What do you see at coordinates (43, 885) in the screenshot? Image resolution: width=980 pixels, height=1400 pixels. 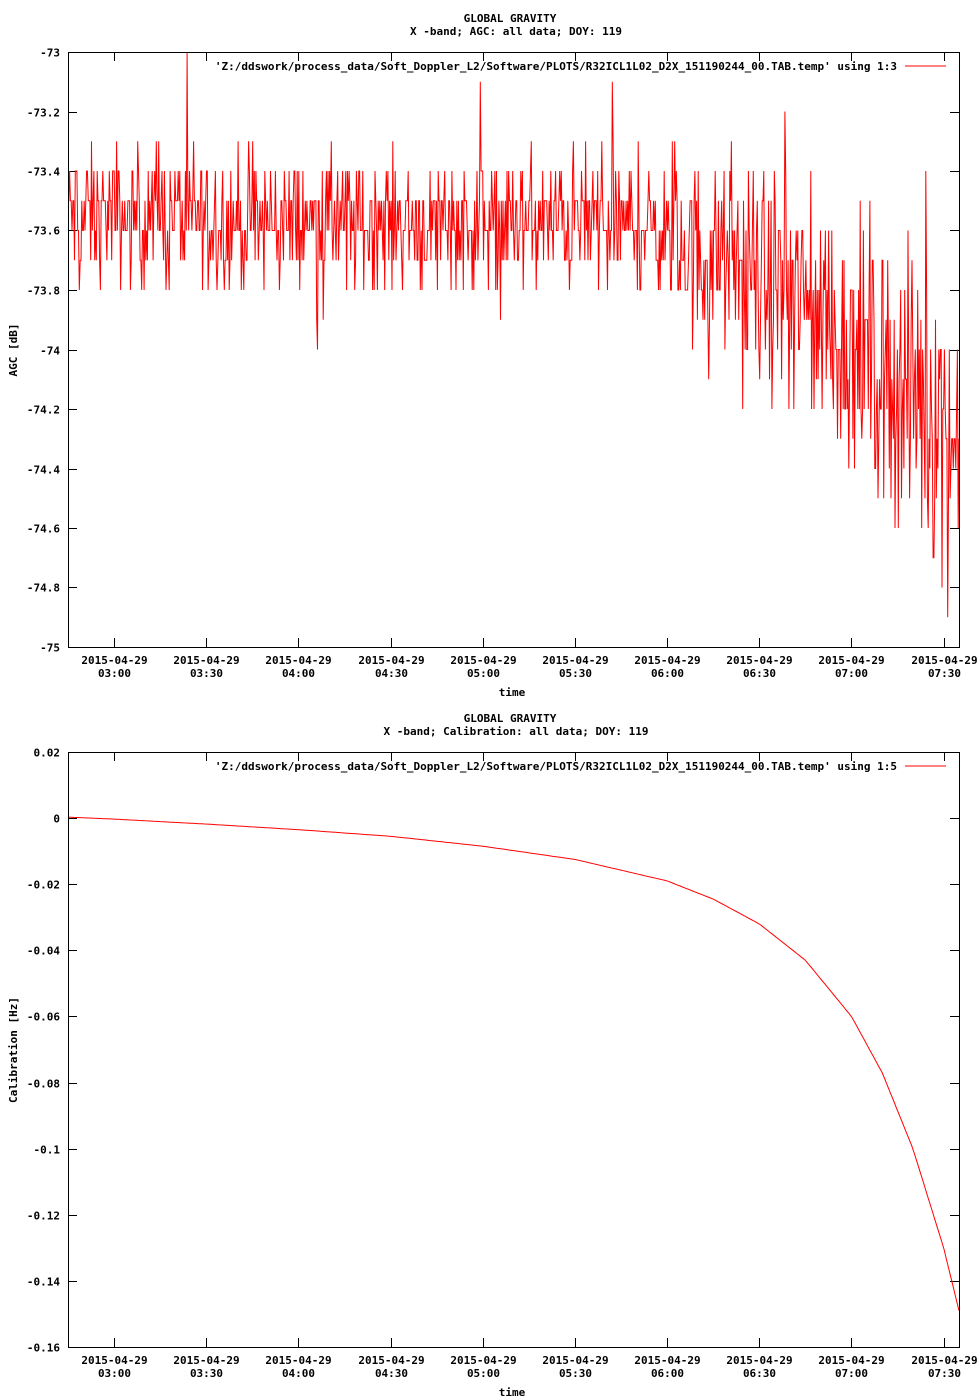 I see `y-tick-label: -0.02` at bounding box center [43, 885].